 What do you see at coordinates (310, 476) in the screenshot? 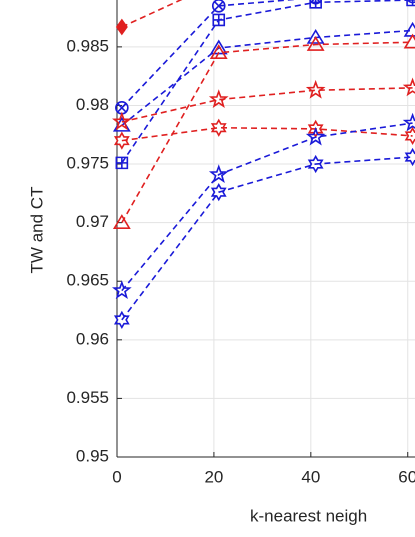
I see `x-tick-label: 40` at bounding box center [310, 476].